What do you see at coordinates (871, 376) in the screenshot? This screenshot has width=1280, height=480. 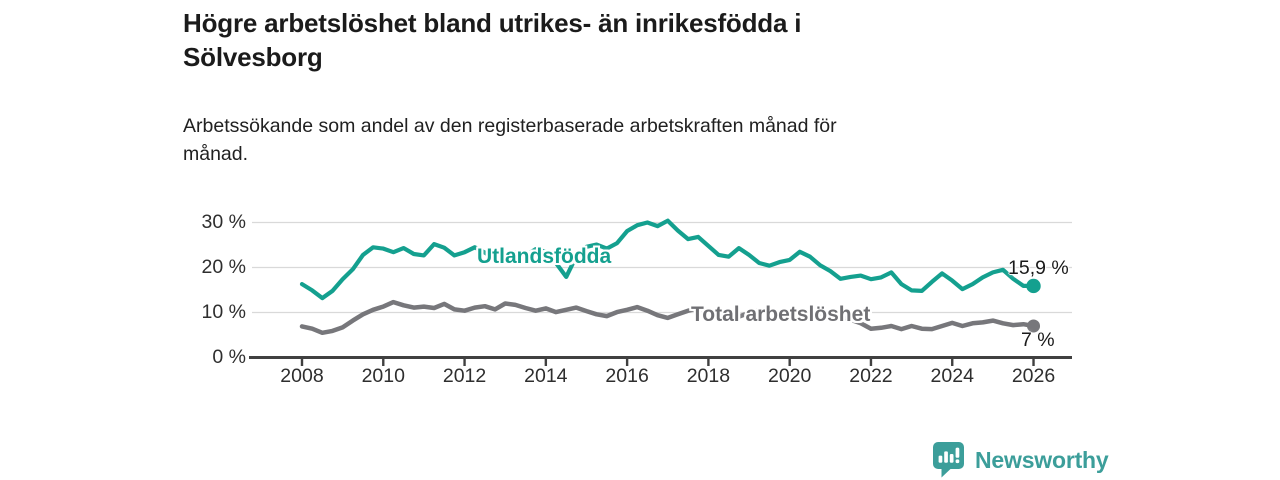 I see `x-axis-tick-label: 2022` at bounding box center [871, 376].